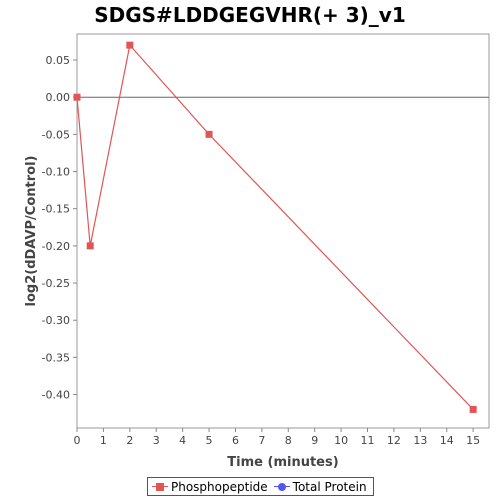 The image size is (500, 500). Describe the element at coordinates (56, 209) in the screenshot. I see `y-tick-label: -0.15` at that location.